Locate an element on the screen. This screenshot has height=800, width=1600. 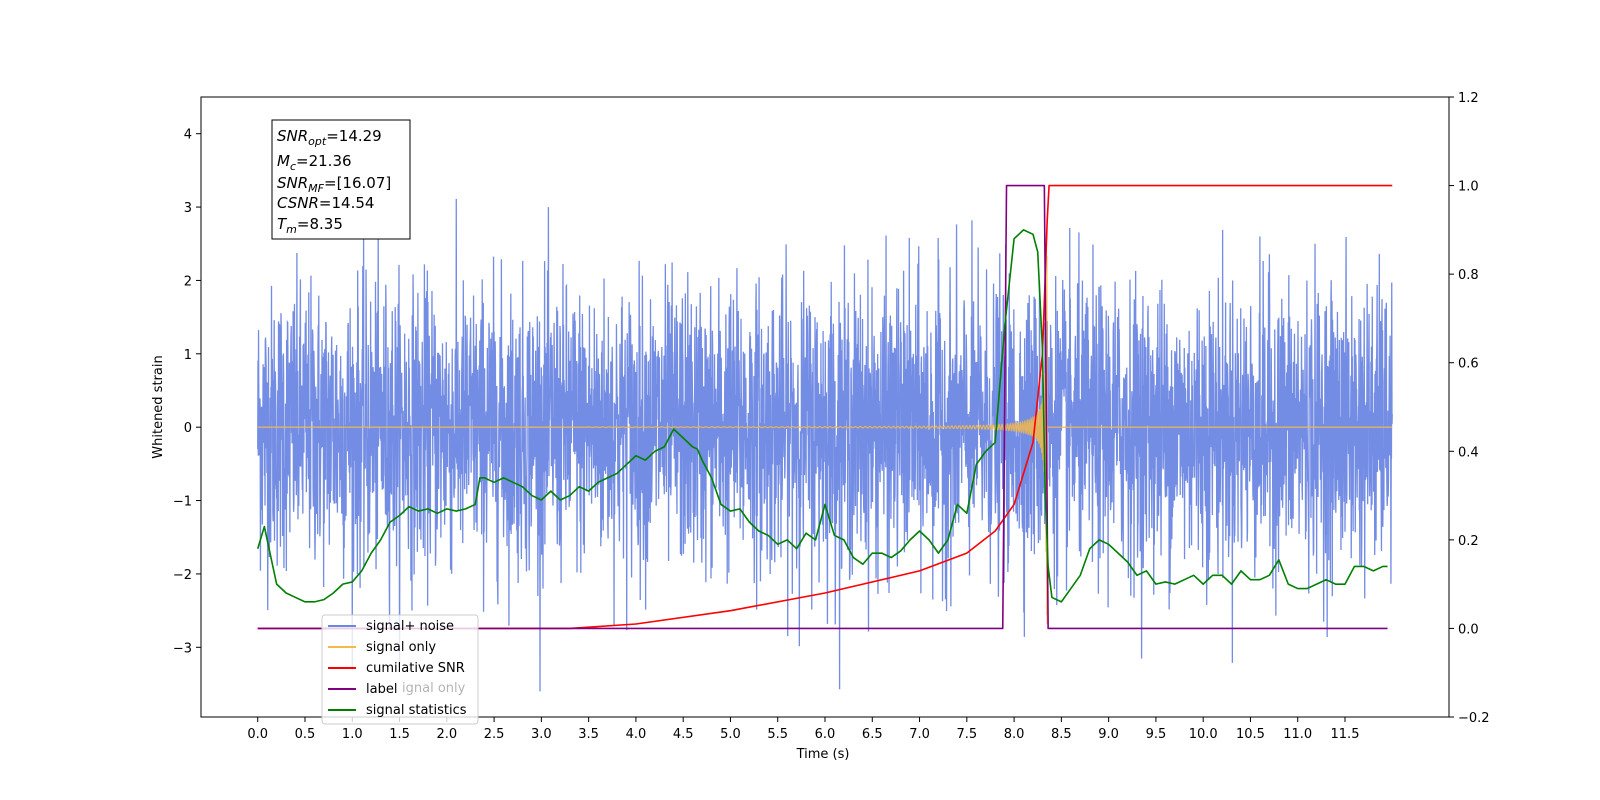
y2-tick-label: 0.8 is located at coordinates (1468, 275).